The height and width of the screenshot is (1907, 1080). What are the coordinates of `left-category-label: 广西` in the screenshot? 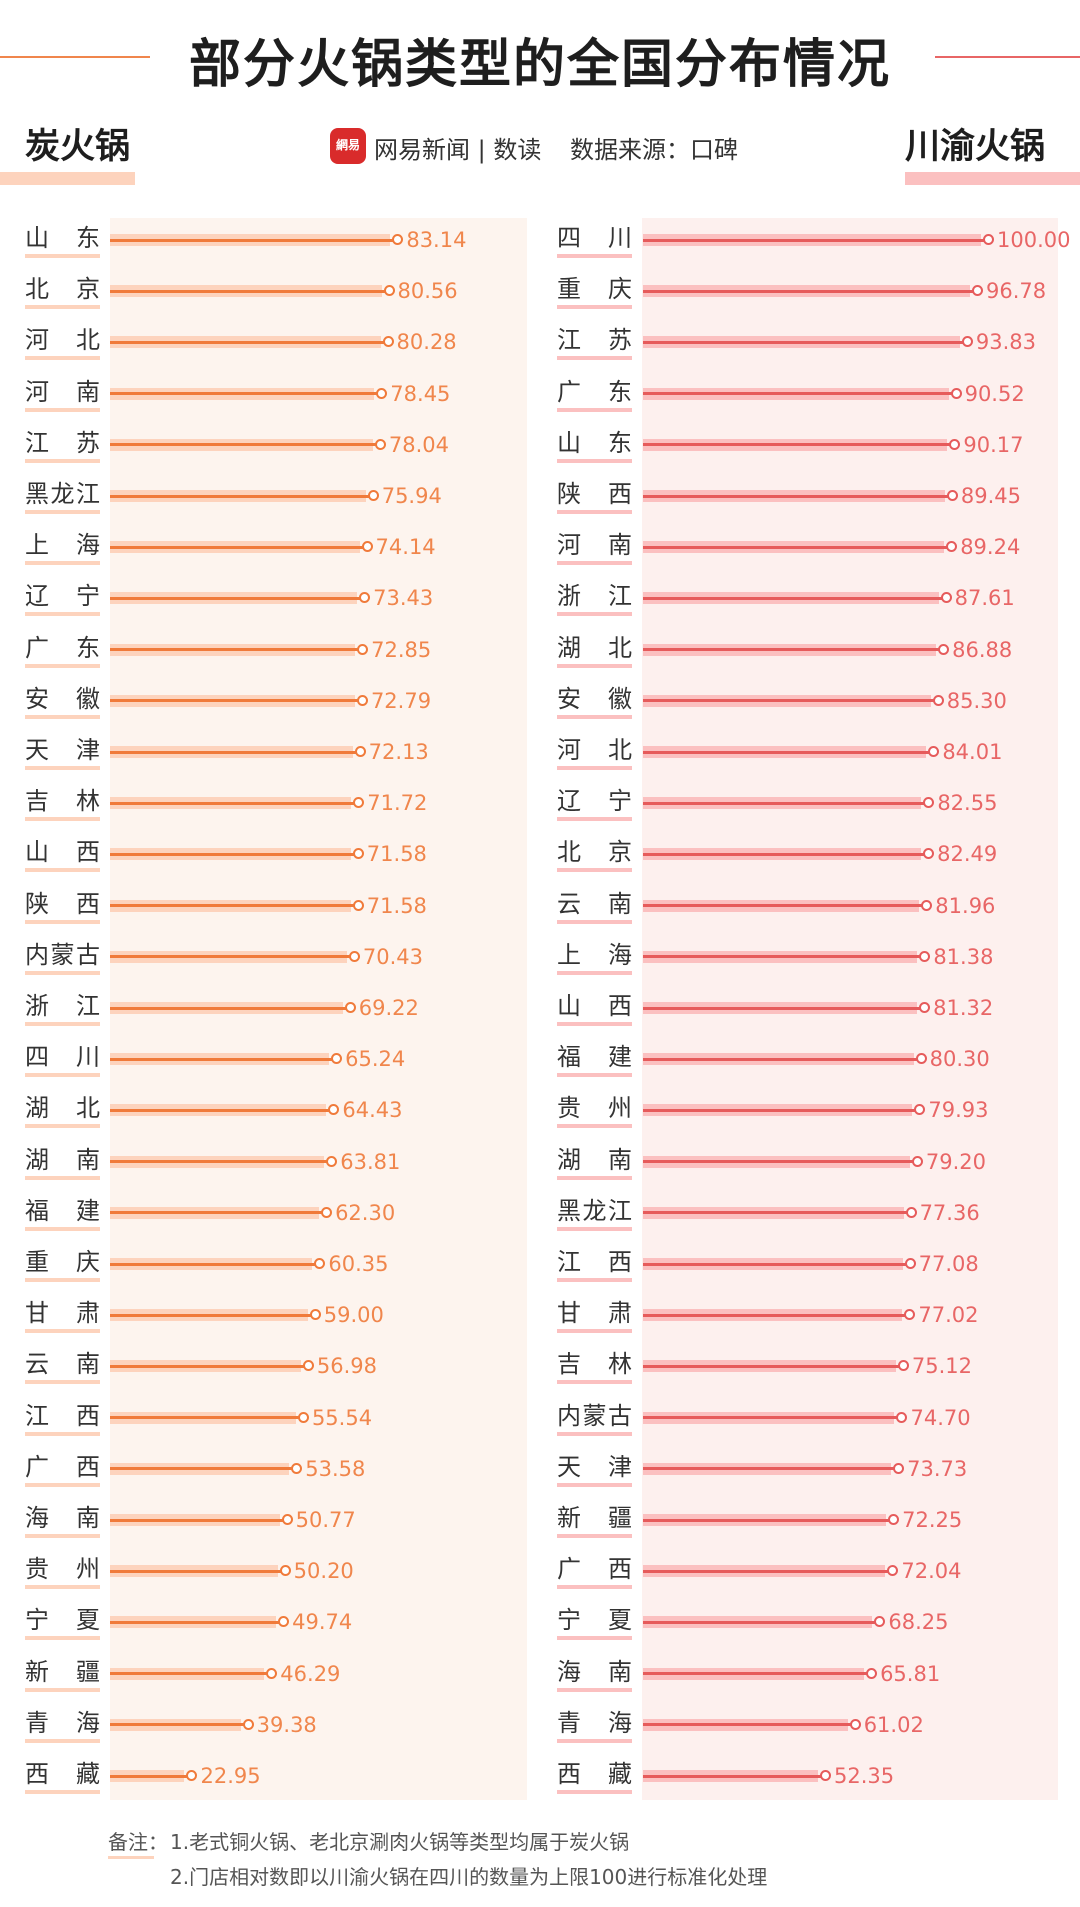 It's located at (62, 1466).